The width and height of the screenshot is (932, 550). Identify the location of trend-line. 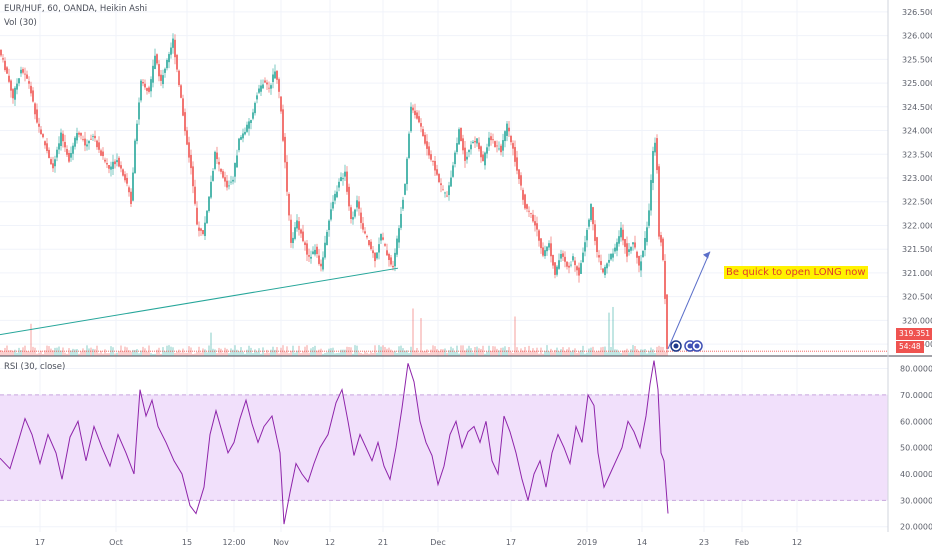
(199, 301).